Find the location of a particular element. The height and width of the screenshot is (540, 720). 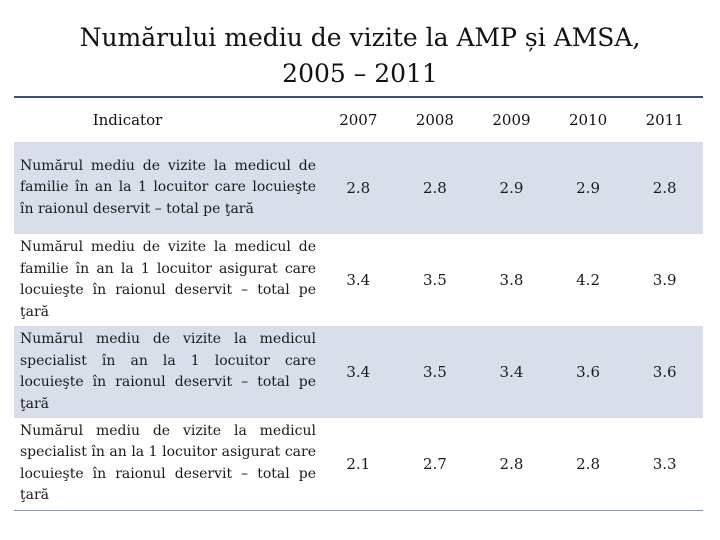

table-cell: 2.1 is located at coordinates (358, 464).